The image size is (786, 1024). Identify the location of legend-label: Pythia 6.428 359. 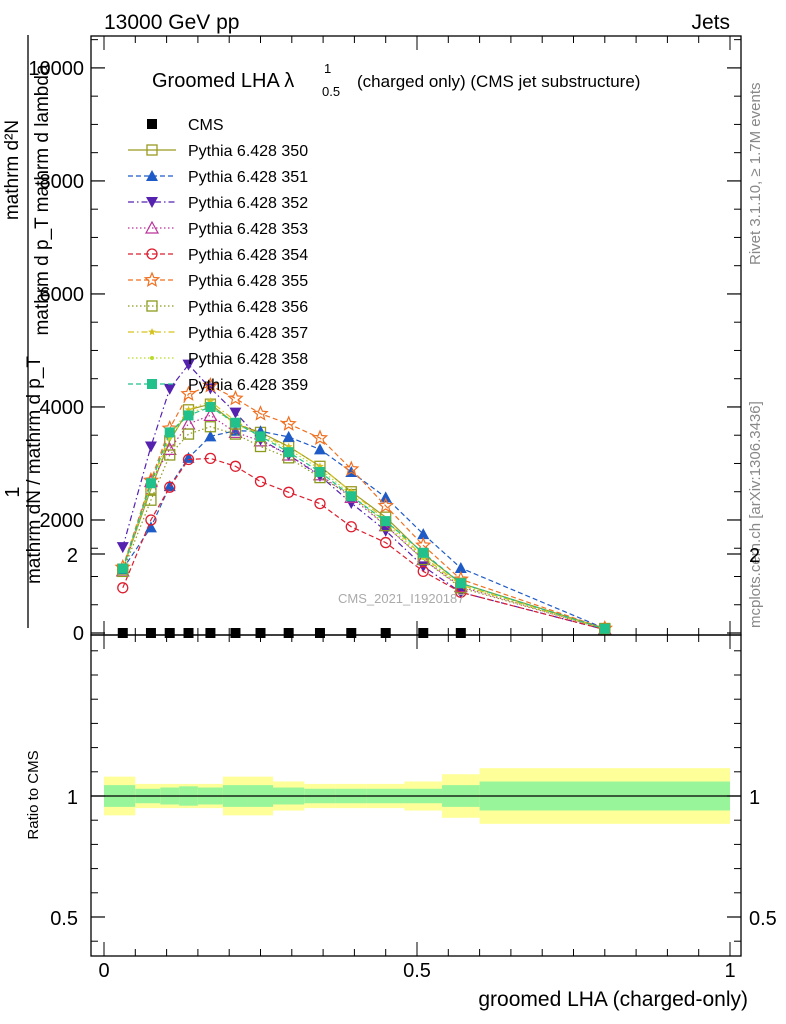
(248, 385).